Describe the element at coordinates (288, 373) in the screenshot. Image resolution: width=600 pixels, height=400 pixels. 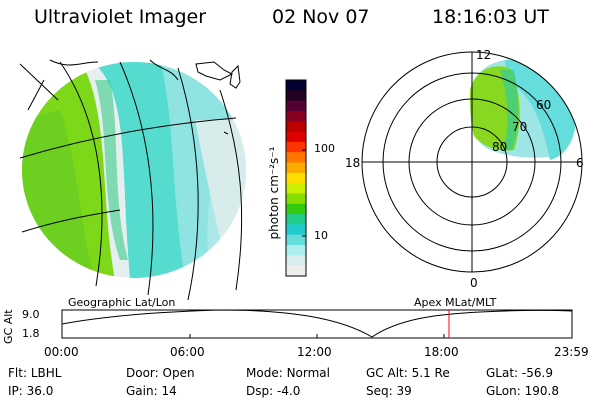
I see `status-mode: Mode: Normal` at that location.